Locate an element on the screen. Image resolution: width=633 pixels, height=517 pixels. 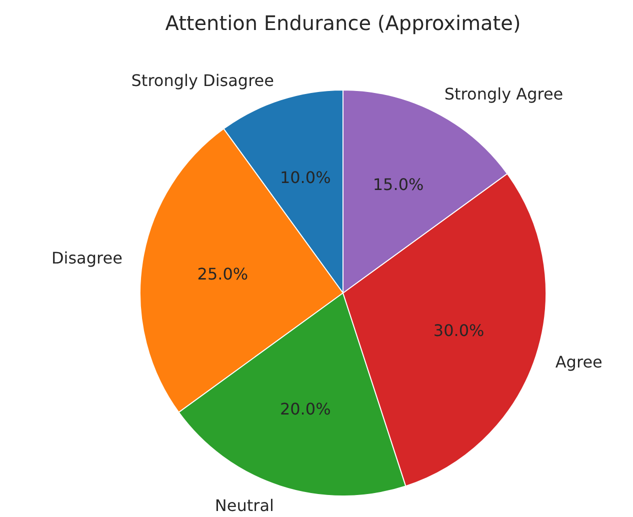
slice-label: Agree is located at coordinates (578, 362).